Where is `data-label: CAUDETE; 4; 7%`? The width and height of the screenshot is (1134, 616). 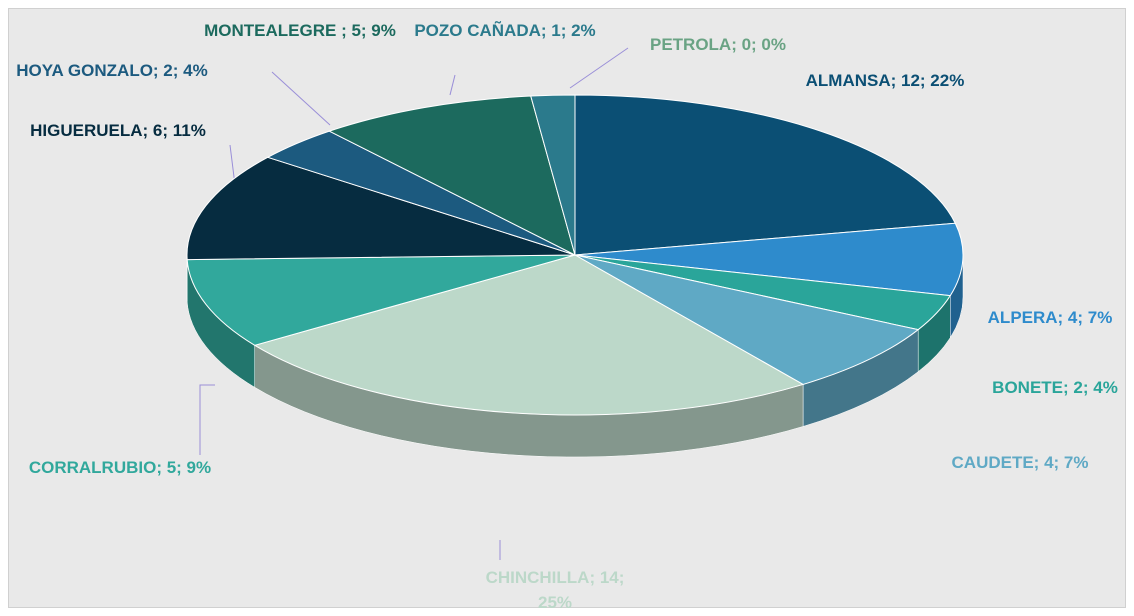 data-label: CAUDETE; 4; 7% is located at coordinates (1020, 462).